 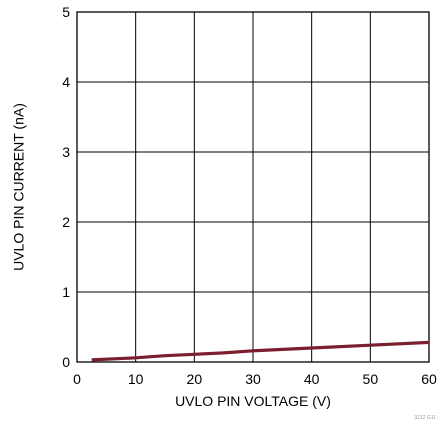 What do you see at coordinates (77, 379) in the screenshot?
I see `x-tick-label: 0` at bounding box center [77, 379].